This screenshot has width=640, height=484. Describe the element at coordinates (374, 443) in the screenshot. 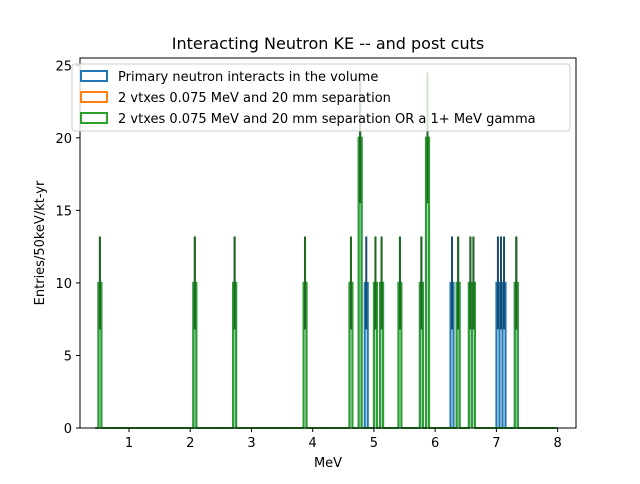

I see `x-tick-label: 5` at that location.